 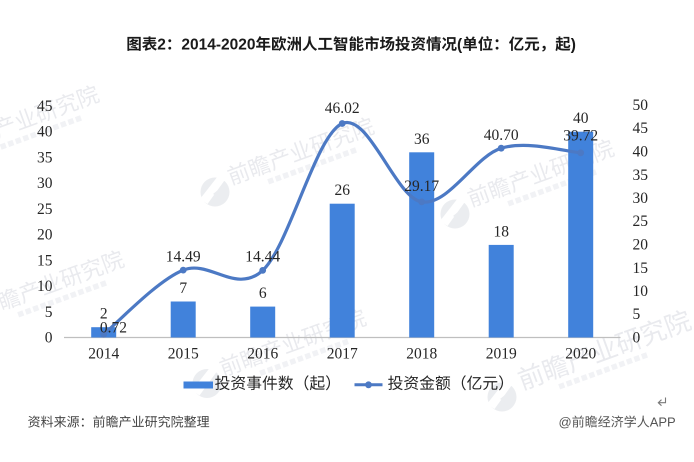 I want to click on svg-text: 2015, so click(x=183, y=354).